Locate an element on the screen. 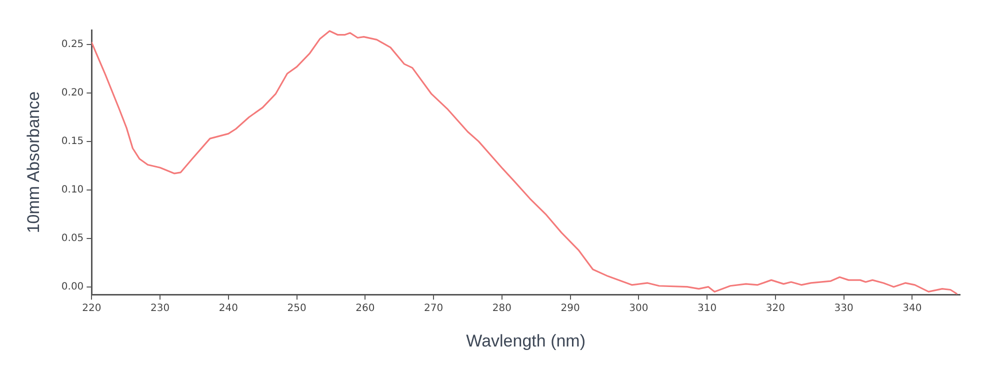 This screenshot has height=366, width=1000. y-tick-label: 0.00 is located at coordinates (72, 286).